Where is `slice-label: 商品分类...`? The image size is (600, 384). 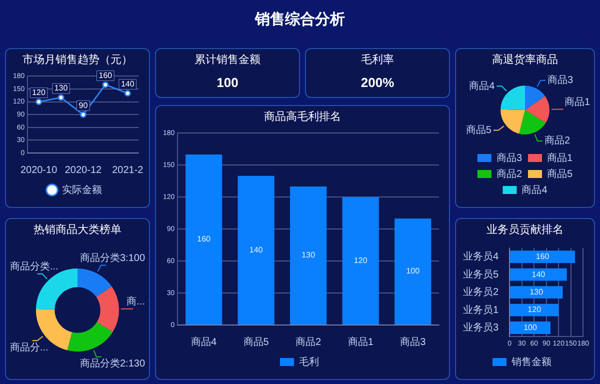 slice-label: 商品分类... is located at coordinates (34, 266).